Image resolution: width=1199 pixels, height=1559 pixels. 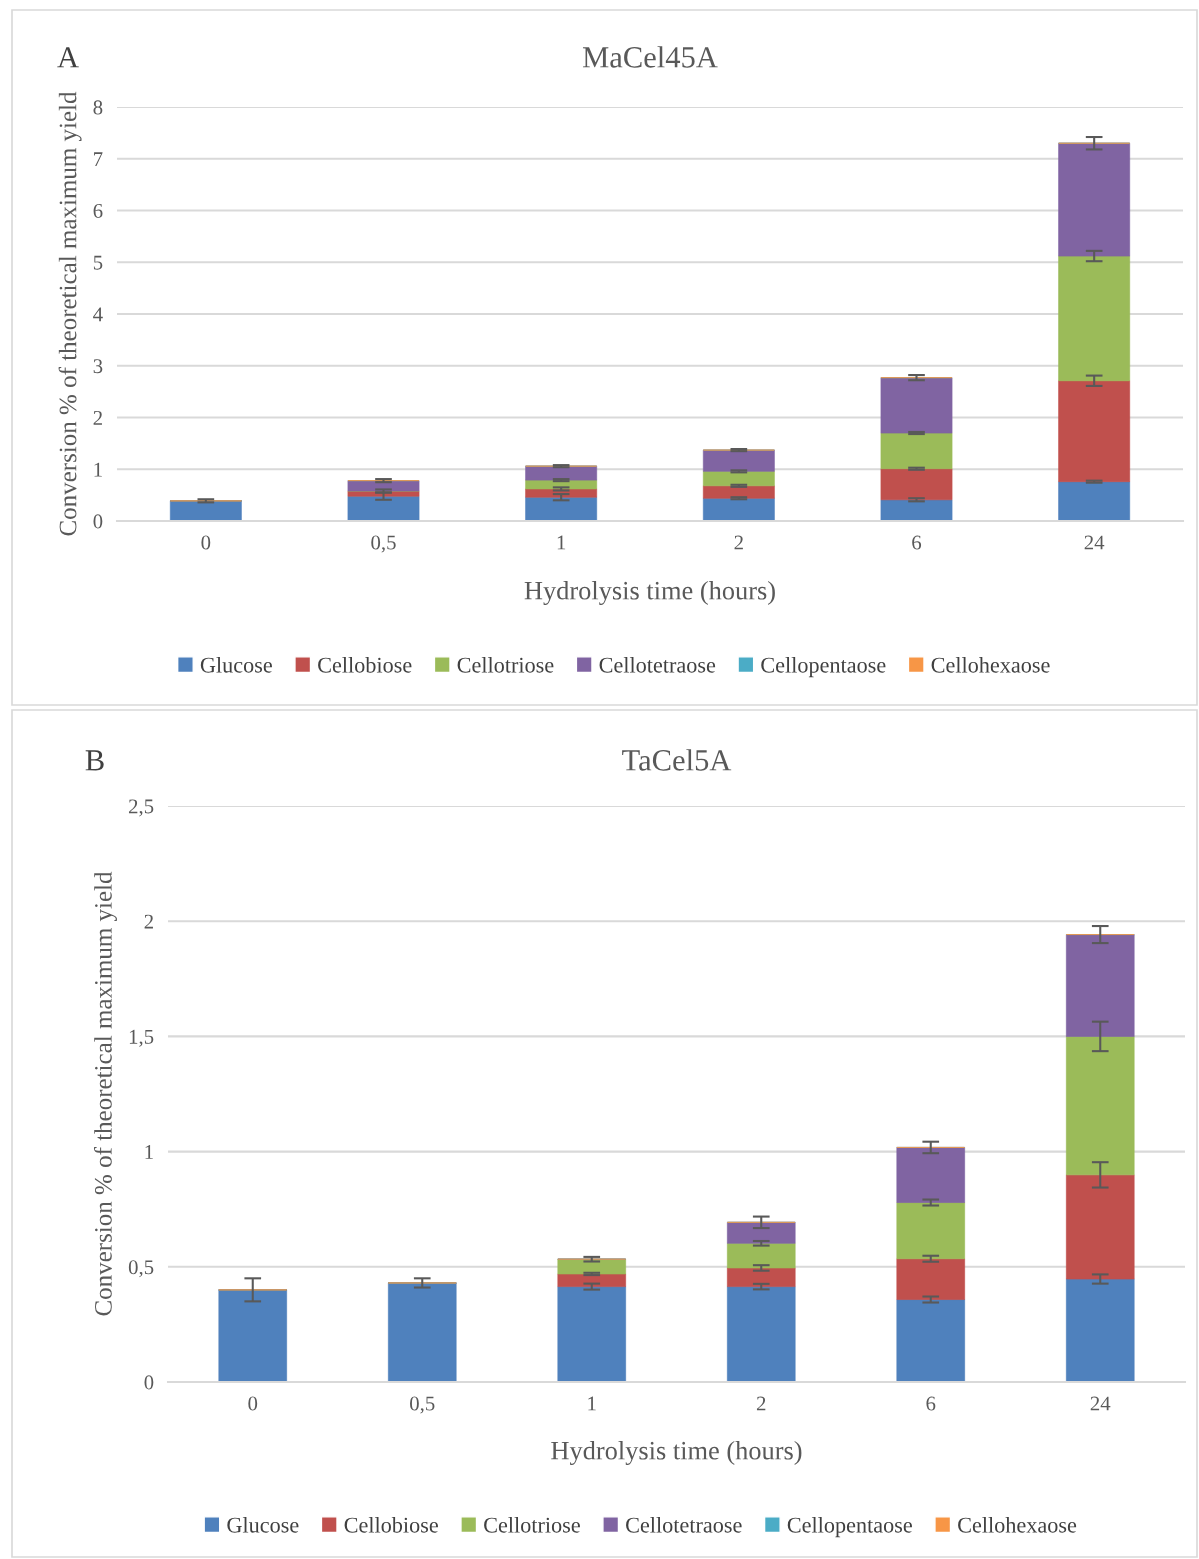 I want to click on y-tick-label: 6, so click(x=98, y=210).